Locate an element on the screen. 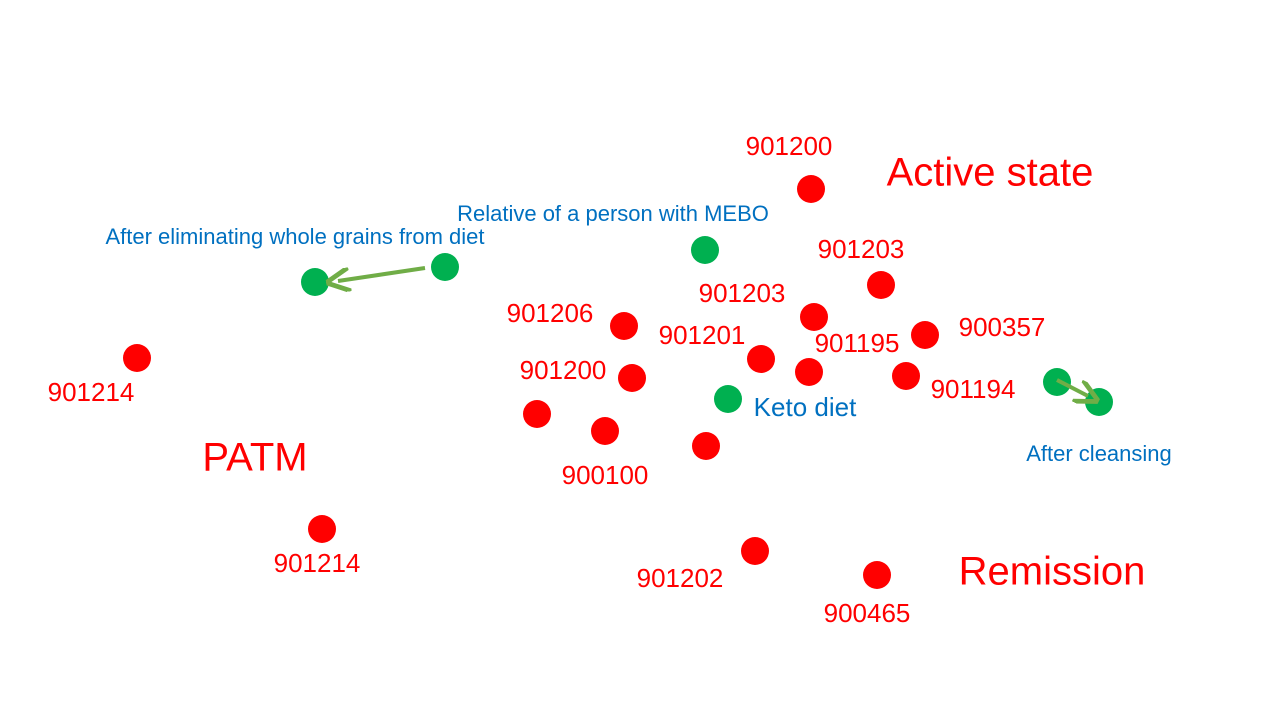 This screenshot has height=720, width=1280. sample-label: 900357 is located at coordinates (1002, 327).